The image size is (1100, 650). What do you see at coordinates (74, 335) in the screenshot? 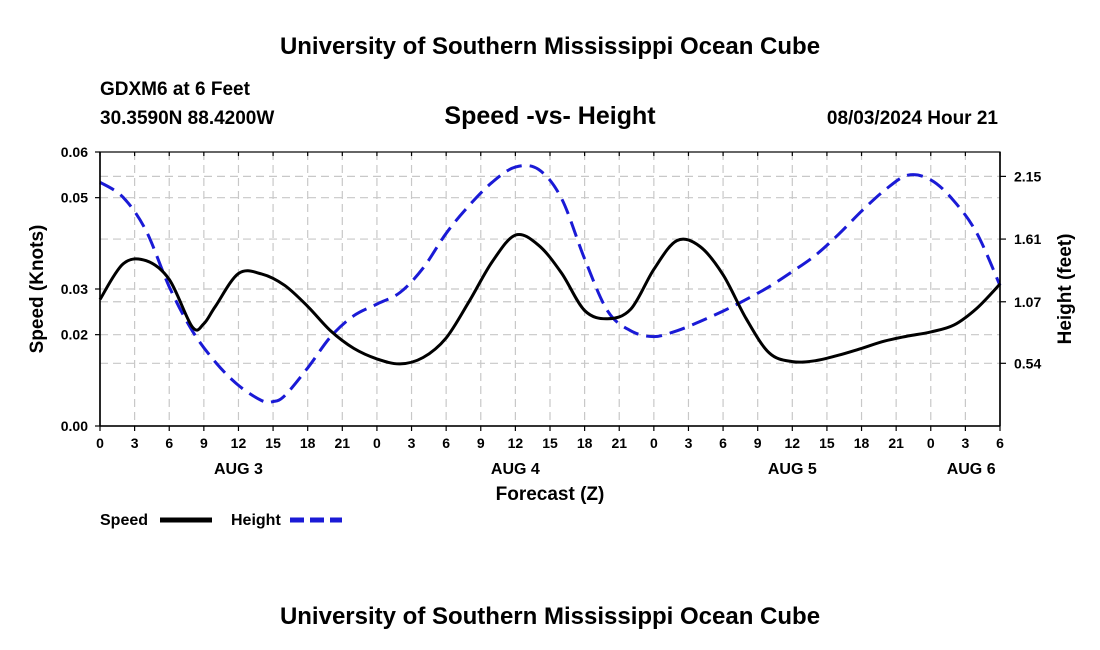
I see `y-tick-label: 0.02` at bounding box center [74, 335].